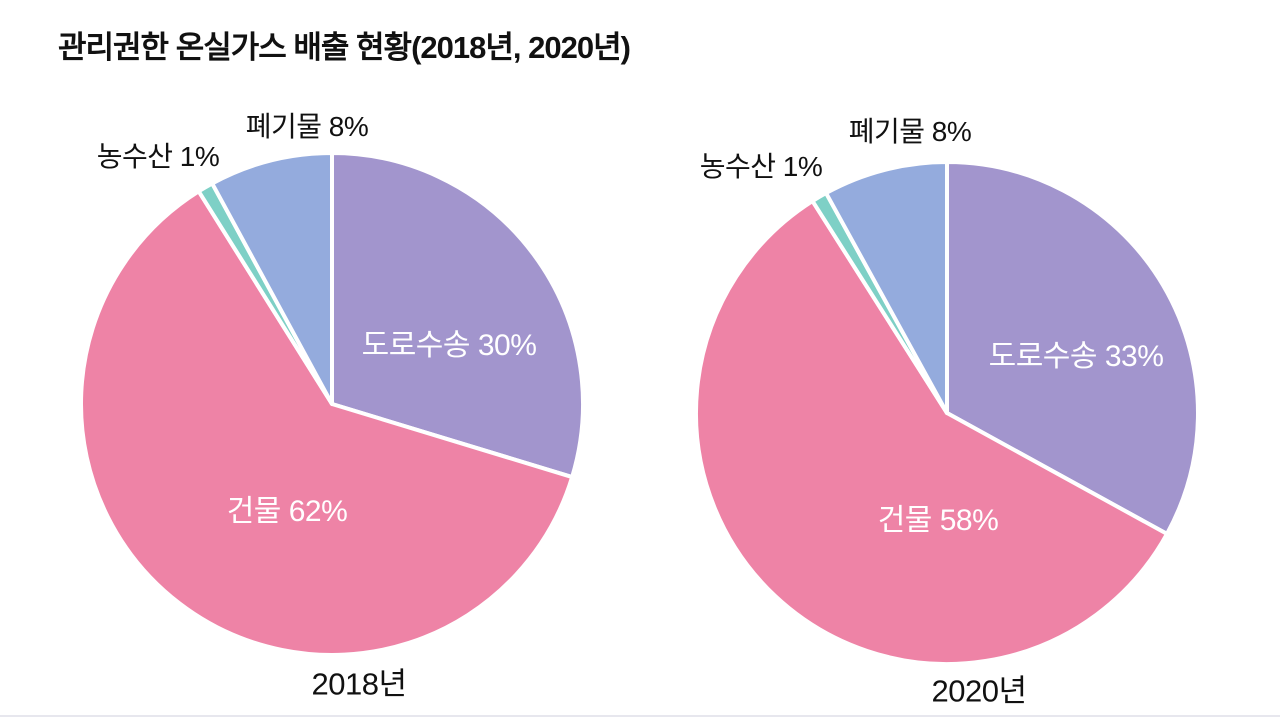  What do you see at coordinates (359, 684) in the screenshot?
I see `pie-caption-2018: 2018년` at bounding box center [359, 684].